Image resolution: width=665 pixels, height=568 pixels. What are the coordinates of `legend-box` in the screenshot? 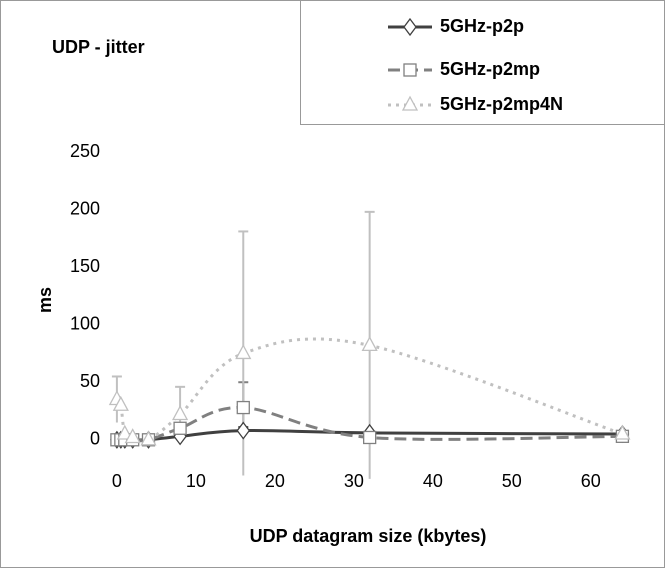 It's located at (482, 62).